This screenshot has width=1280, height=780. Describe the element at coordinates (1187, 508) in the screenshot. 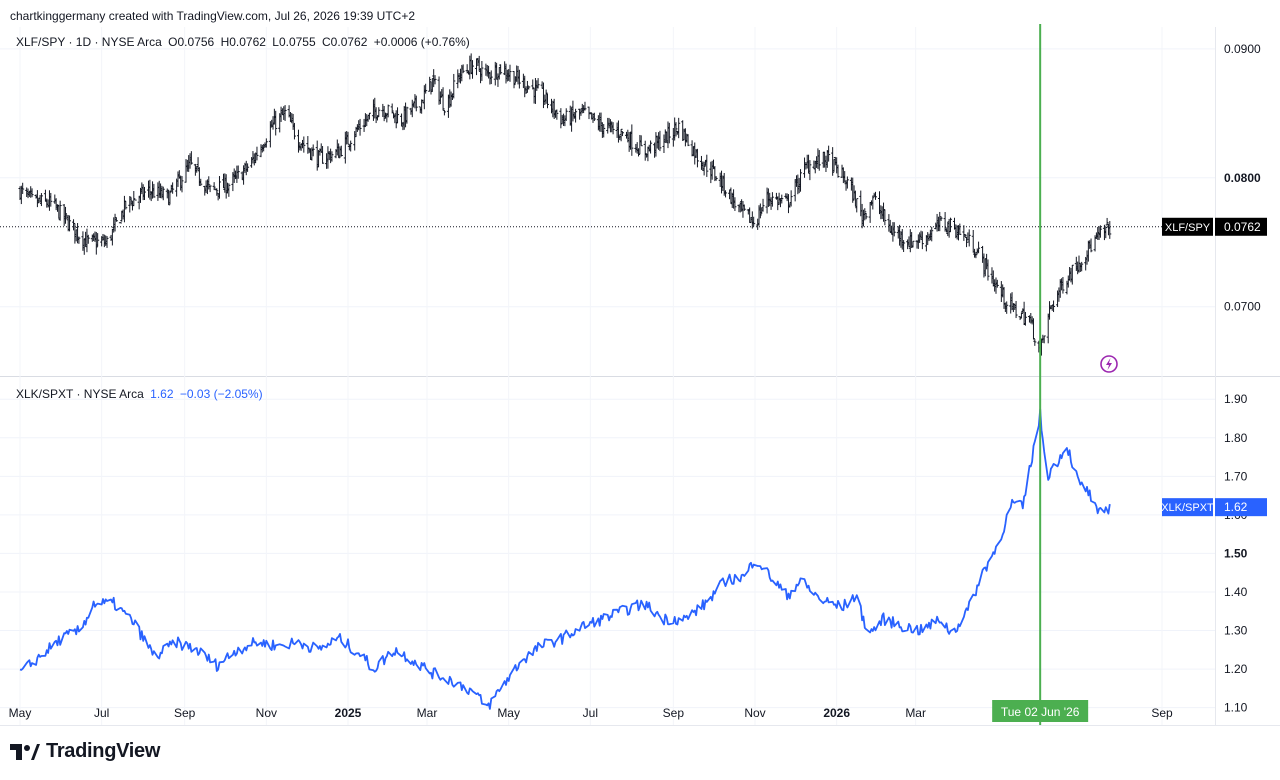

I see `lower-symbol-tag-label: XLK/SPXT` at that location.